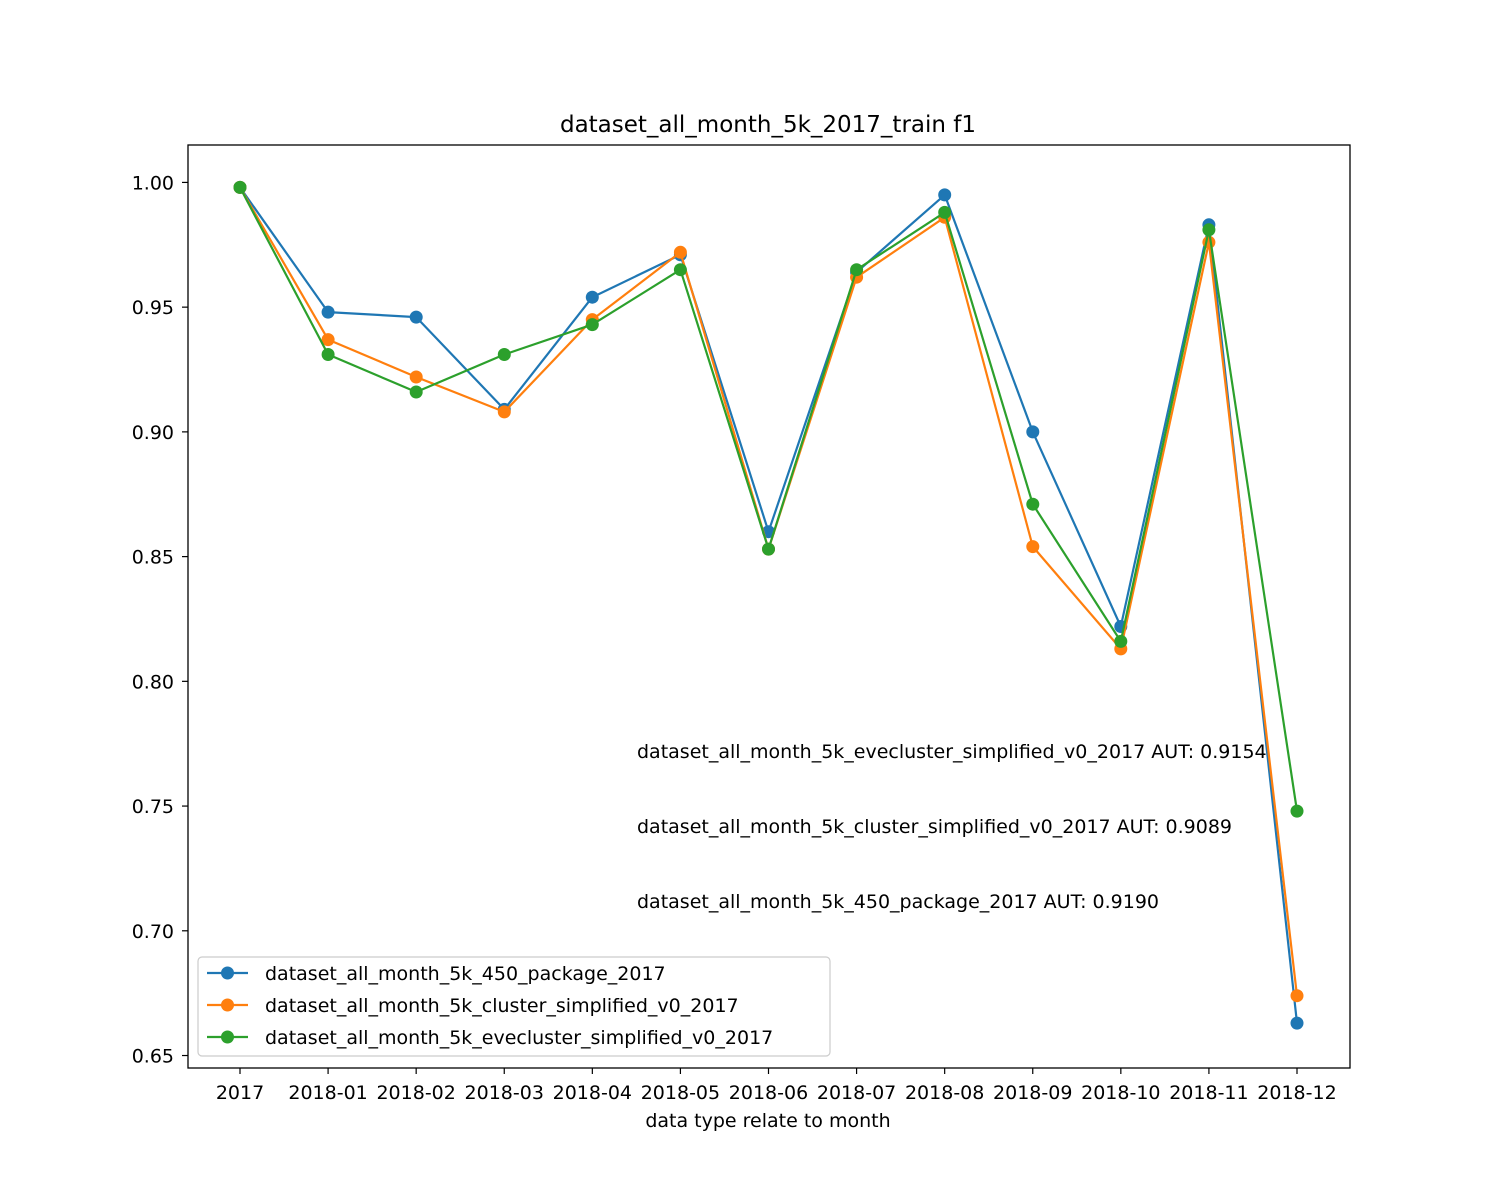 Image resolution: width=1500 pixels, height=1200 pixels. I want to click on y-tick-label: 0.70, so click(153, 932).